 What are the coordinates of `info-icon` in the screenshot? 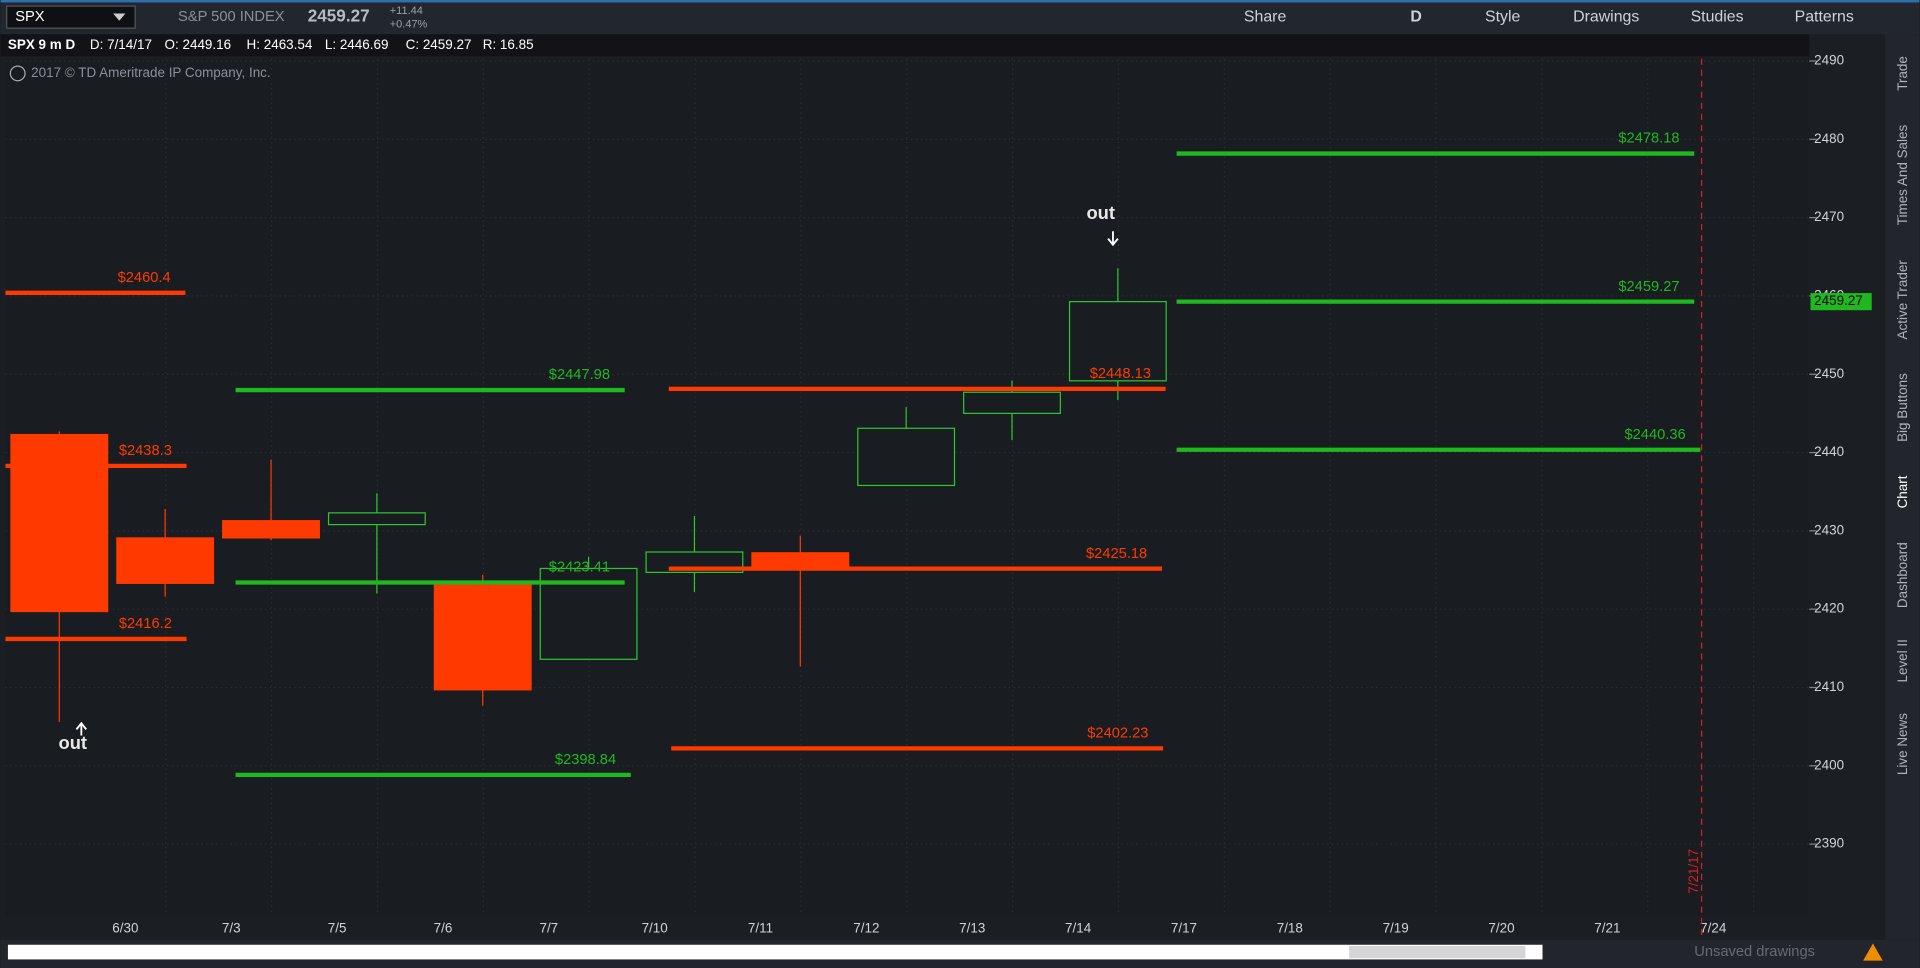 It's located at (17, 73).